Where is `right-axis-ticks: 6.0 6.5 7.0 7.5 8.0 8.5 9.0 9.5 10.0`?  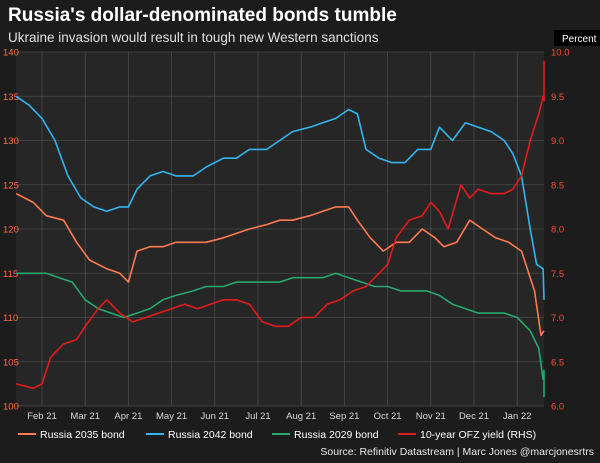 right-axis-ticks: 6.0 6.5 7.0 7.5 8.0 8.5 9.0 9.5 10.0 is located at coordinates (560, 230).